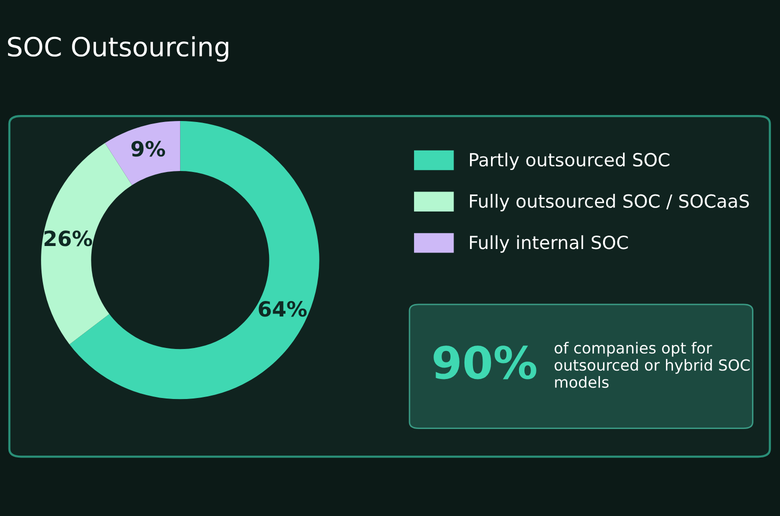  What do you see at coordinates (549, 244) in the screenshot?
I see `legend-label: Fully internal SOC` at bounding box center [549, 244].